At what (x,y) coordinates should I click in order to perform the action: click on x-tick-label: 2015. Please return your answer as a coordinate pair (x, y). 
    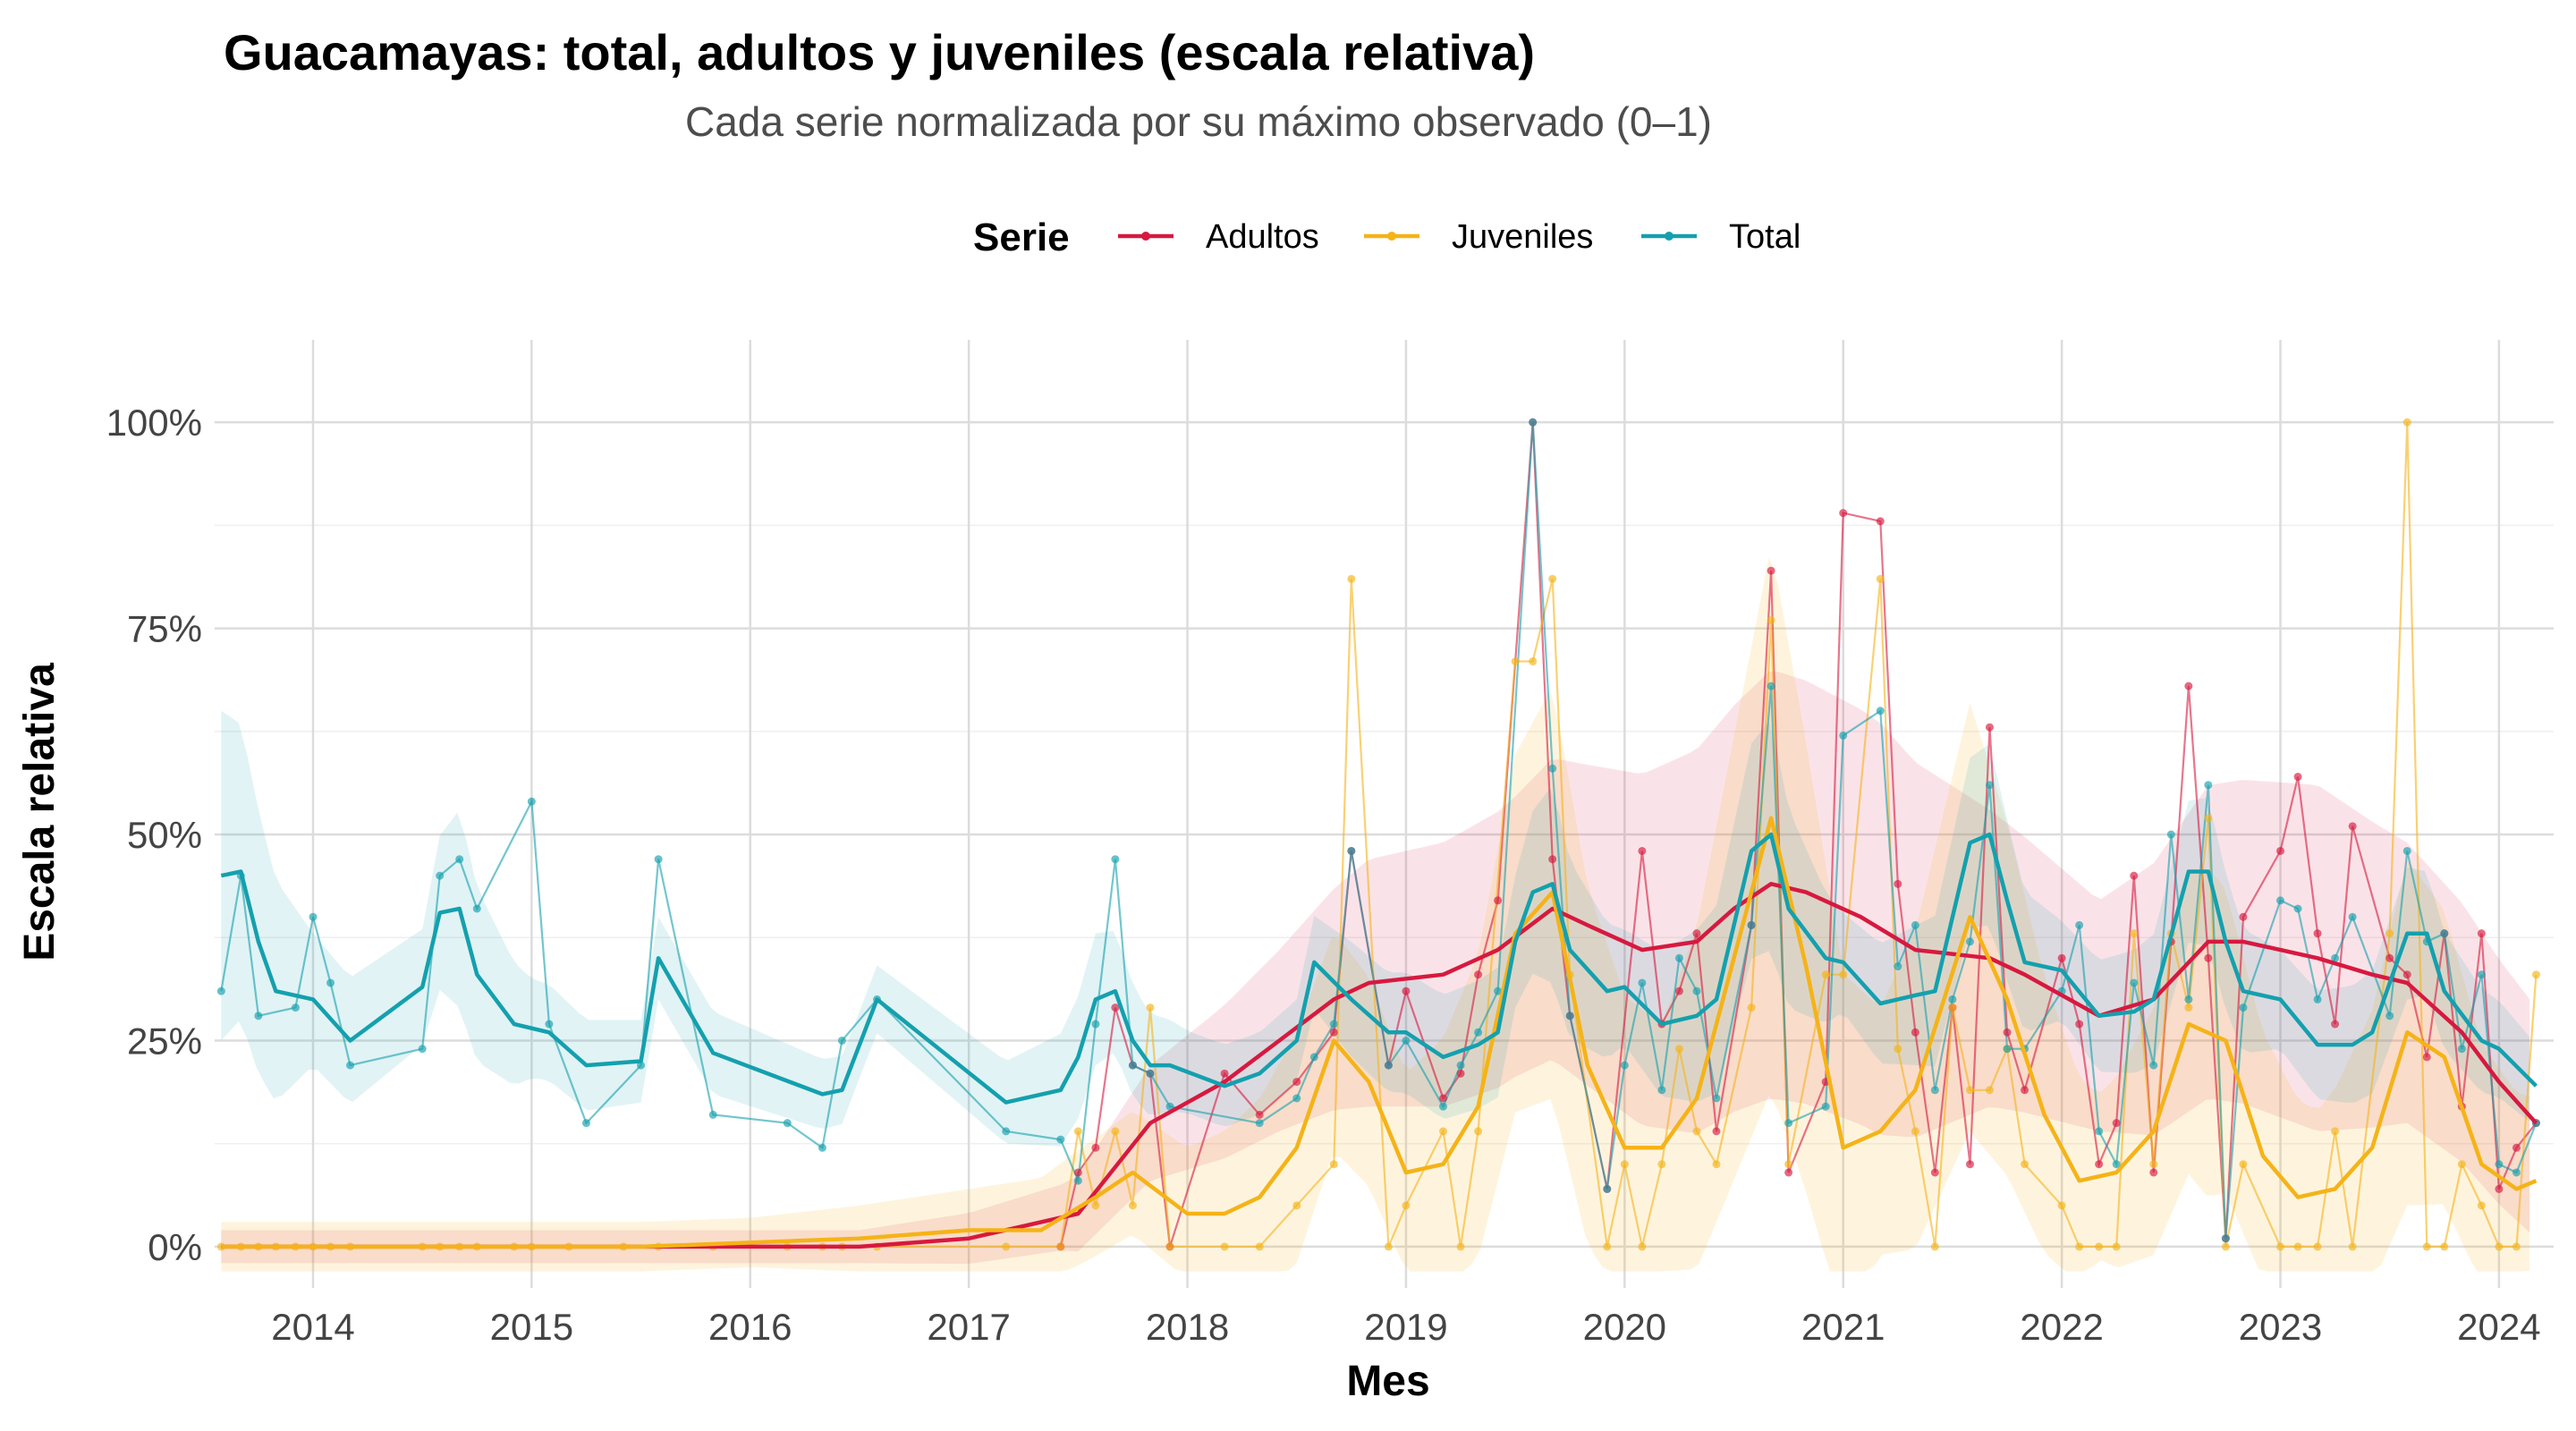
    Looking at the image, I should click on (531, 1327).